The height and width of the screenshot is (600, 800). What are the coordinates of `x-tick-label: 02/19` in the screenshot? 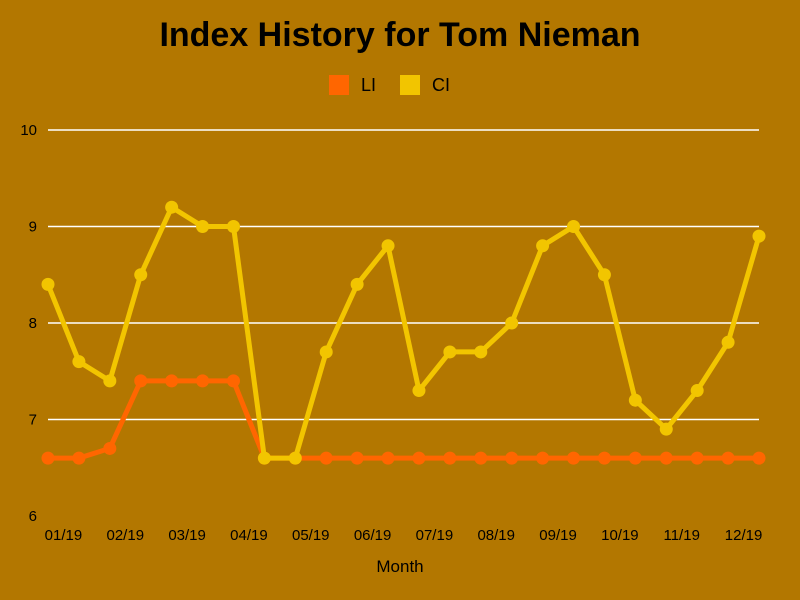 It's located at (126, 535).